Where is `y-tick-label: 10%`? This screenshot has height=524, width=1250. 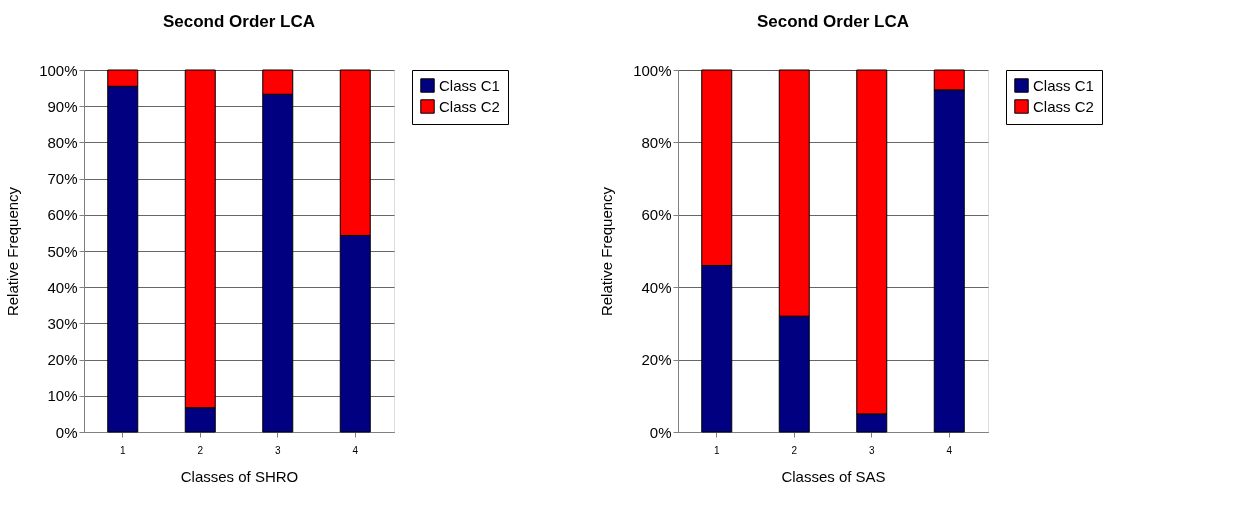
y-tick-label: 10% is located at coordinates (62, 396).